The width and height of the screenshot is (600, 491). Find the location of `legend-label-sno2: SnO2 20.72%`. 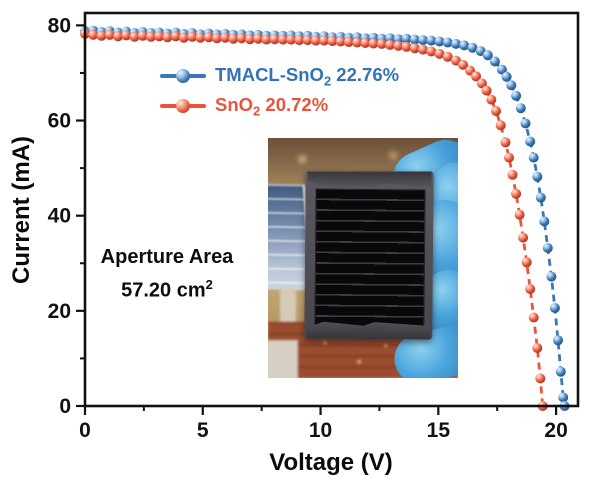

legend-label-sno2: SnO2 20.72% is located at coordinates (272, 106).